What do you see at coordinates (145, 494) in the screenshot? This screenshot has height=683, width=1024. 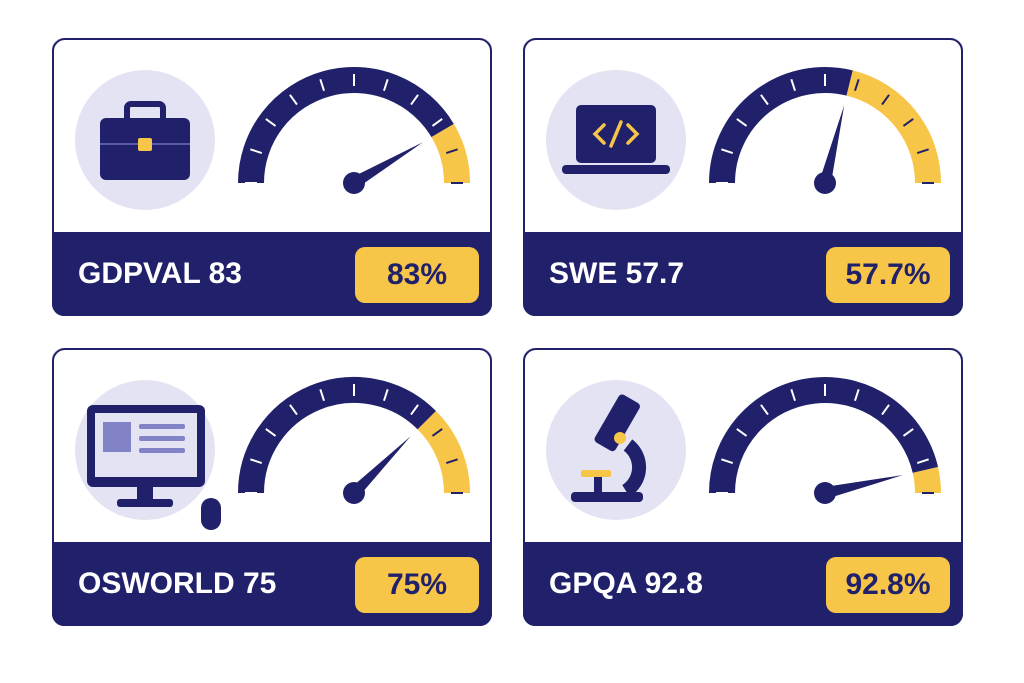 I see `icon-stand` at bounding box center [145, 494].